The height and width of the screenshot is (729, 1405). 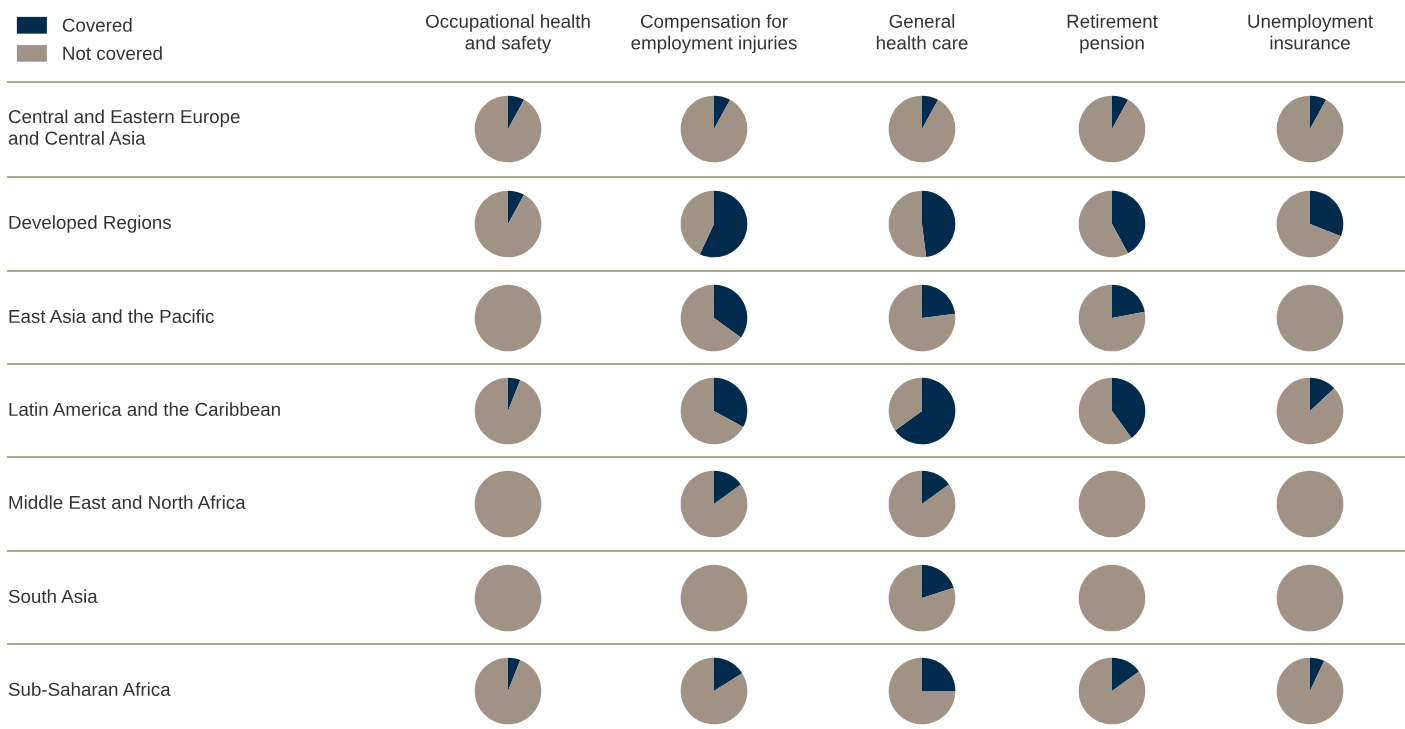 What do you see at coordinates (127, 502) in the screenshot?
I see `text: Middle East and North Africa` at bounding box center [127, 502].